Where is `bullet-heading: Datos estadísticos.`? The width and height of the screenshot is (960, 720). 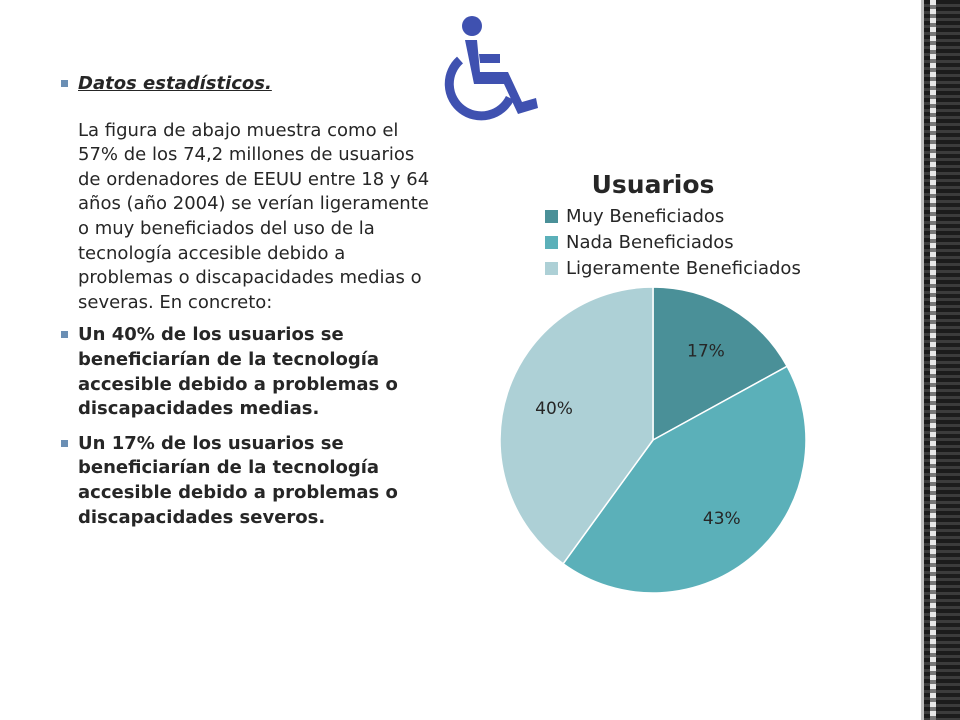 bullet-heading: Datos estadísticos. is located at coordinates (244, 84).